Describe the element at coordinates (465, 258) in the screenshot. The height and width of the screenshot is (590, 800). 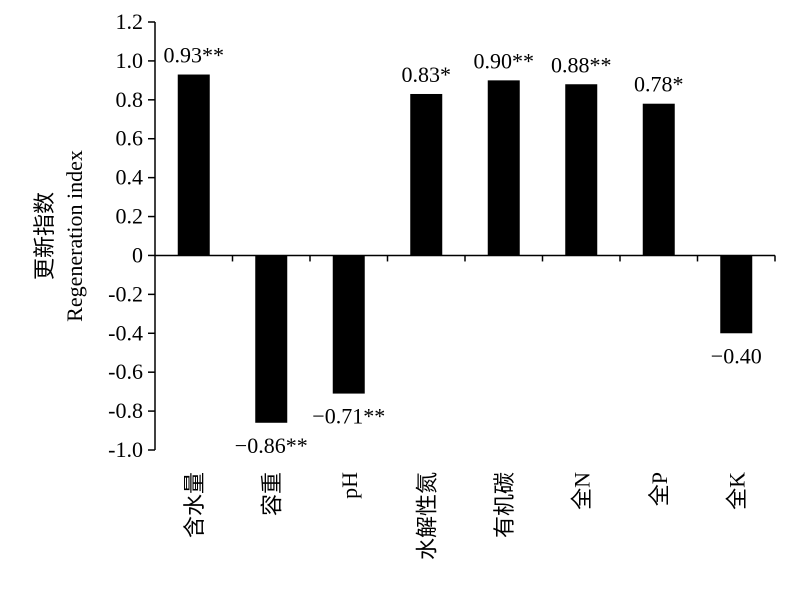
I see `zero-baseline-group` at that location.